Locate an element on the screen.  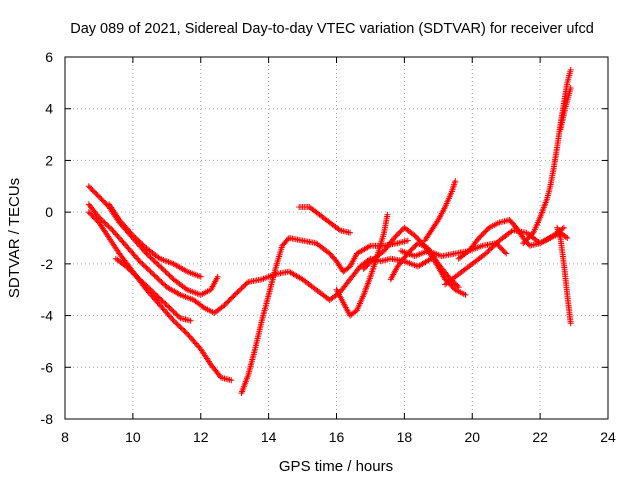
y-tick-labels: -8 -6 -4 -2 0 2 4 6 is located at coordinates (47, 238).